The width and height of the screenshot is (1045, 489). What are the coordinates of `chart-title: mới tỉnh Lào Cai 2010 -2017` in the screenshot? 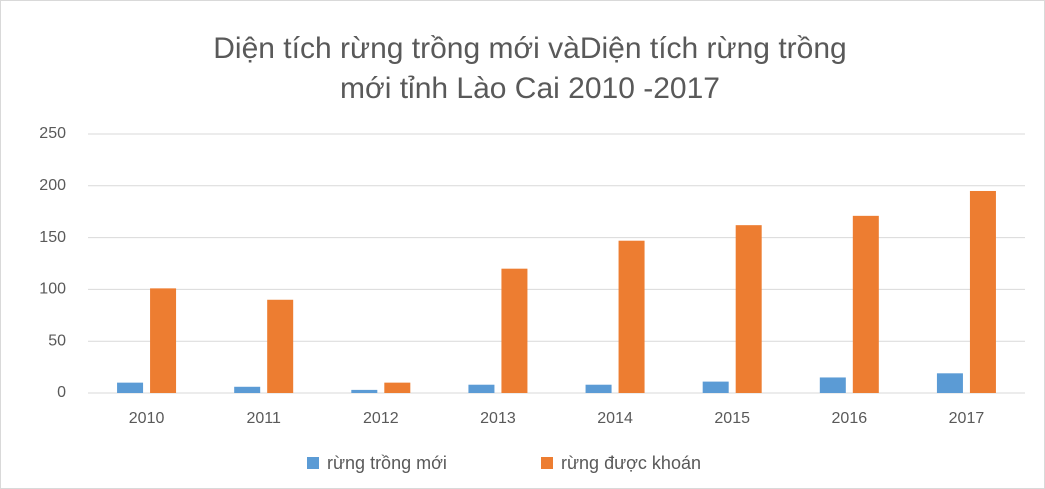 It's located at (530, 88).